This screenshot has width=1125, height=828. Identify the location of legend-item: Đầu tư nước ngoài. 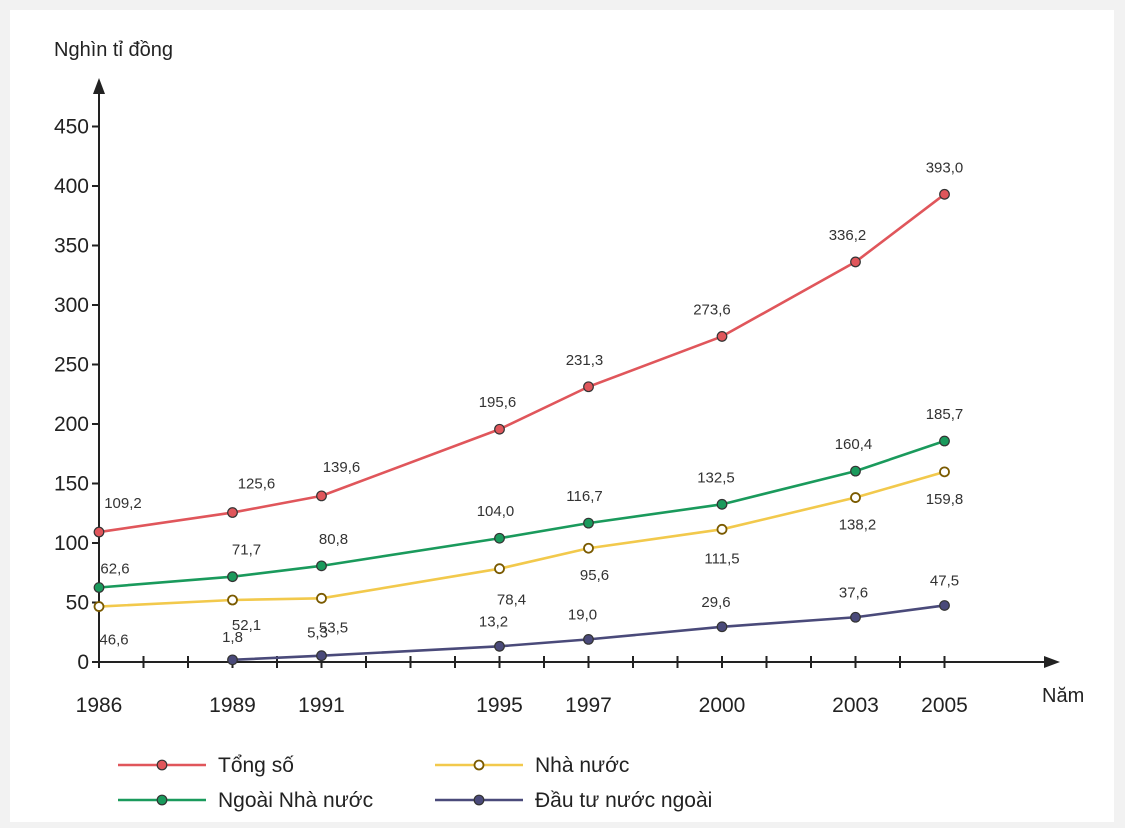
(573, 800).